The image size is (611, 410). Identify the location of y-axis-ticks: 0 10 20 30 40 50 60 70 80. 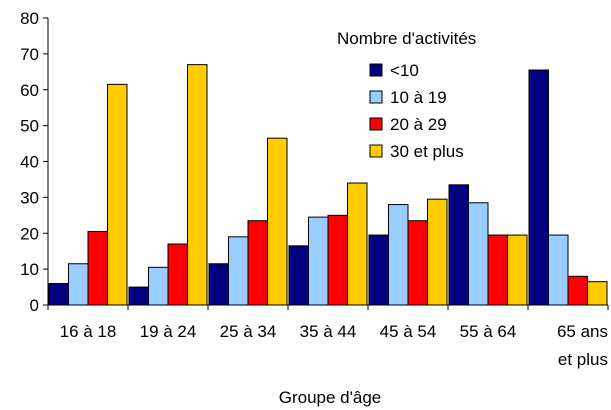
(34, 162).